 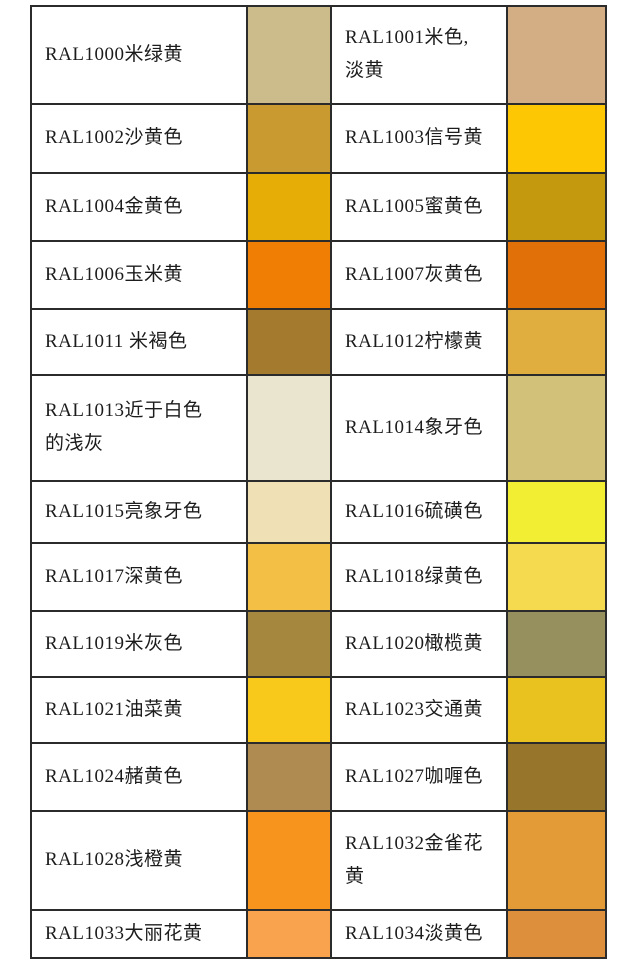 What do you see at coordinates (139, 428) in the screenshot?
I see `color-name-cell-left: RAL1013近于白色 的浅灰` at bounding box center [139, 428].